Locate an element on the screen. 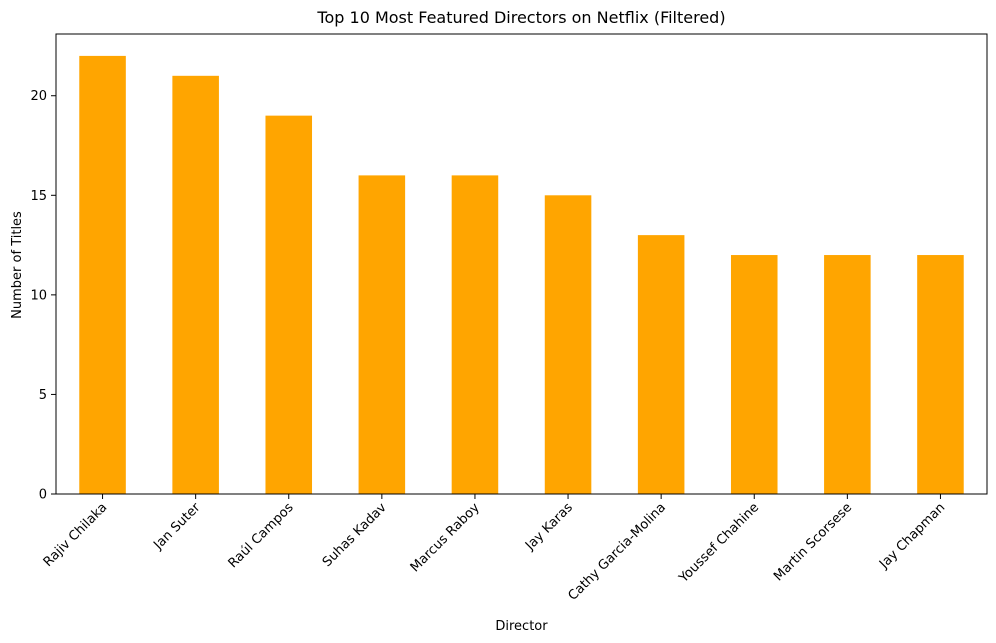 Image resolution: width=996 pixels, height=643 pixels. x-tick-label: Marcus Raboy is located at coordinates (445, 537).